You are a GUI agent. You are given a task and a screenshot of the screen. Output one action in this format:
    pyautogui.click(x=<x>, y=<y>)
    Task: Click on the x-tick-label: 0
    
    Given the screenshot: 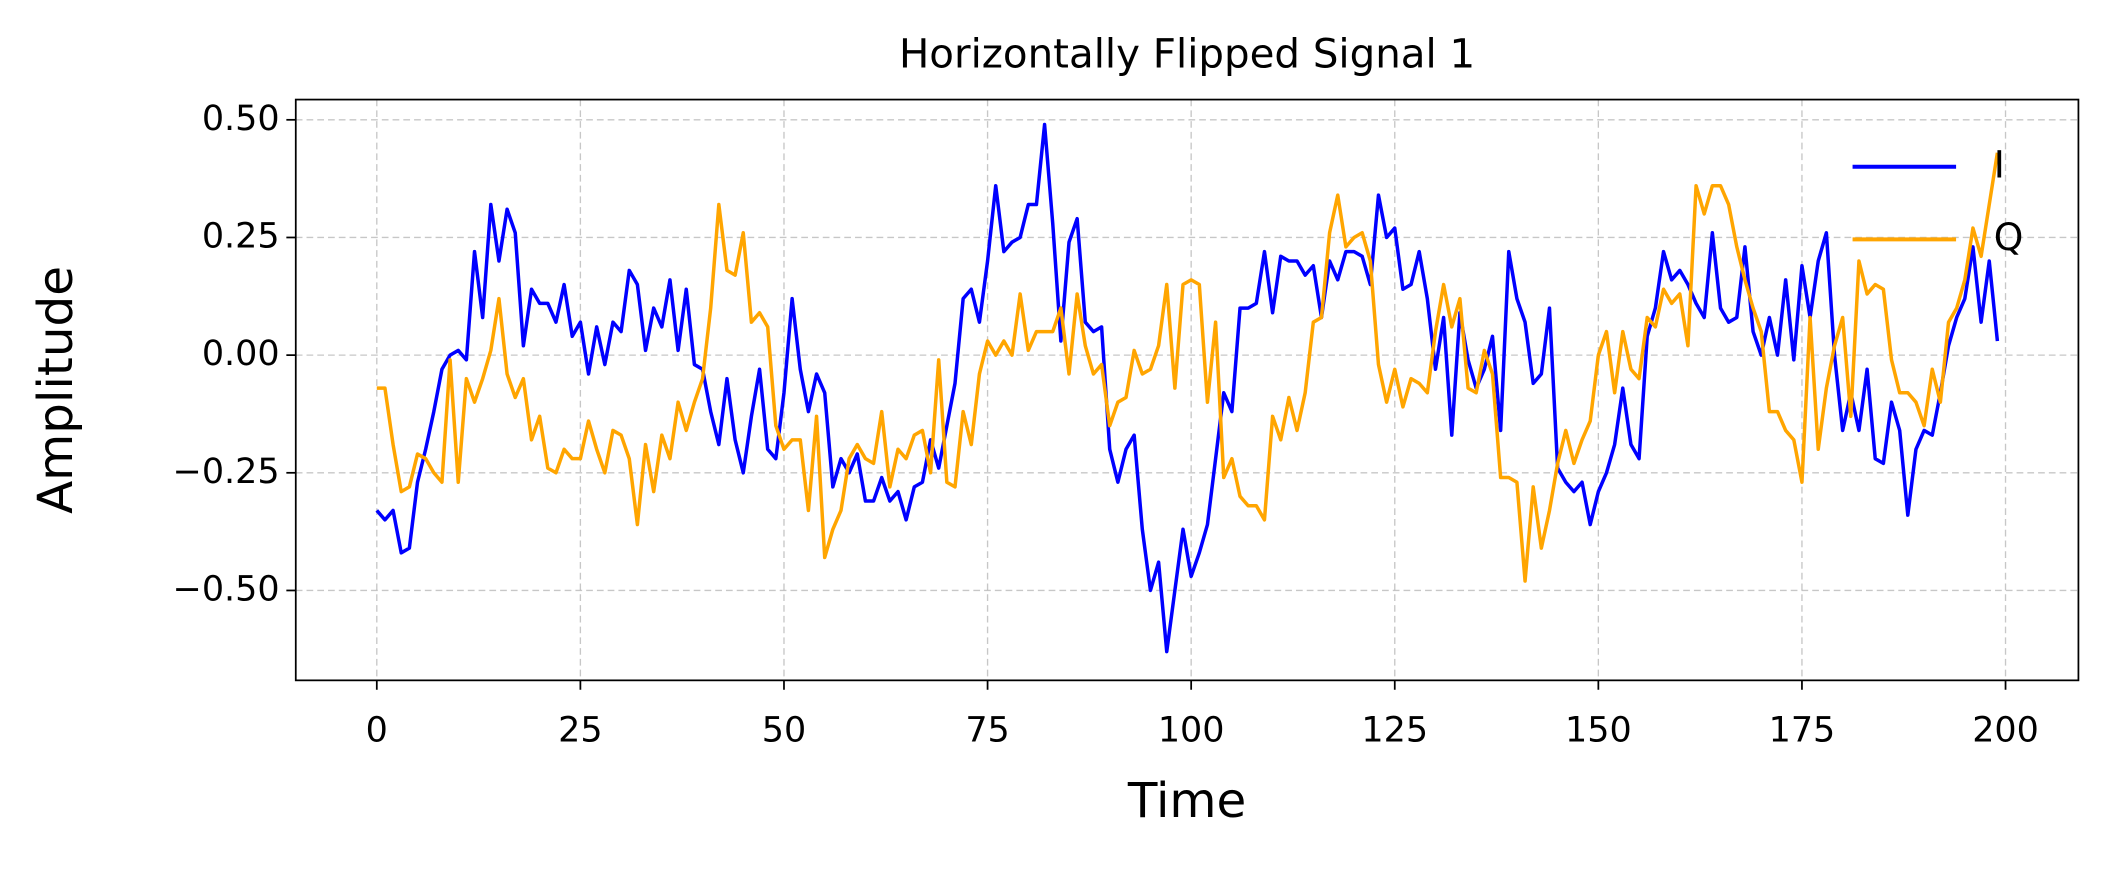 What is the action you would take?
    pyautogui.click(x=377, y=730)
    